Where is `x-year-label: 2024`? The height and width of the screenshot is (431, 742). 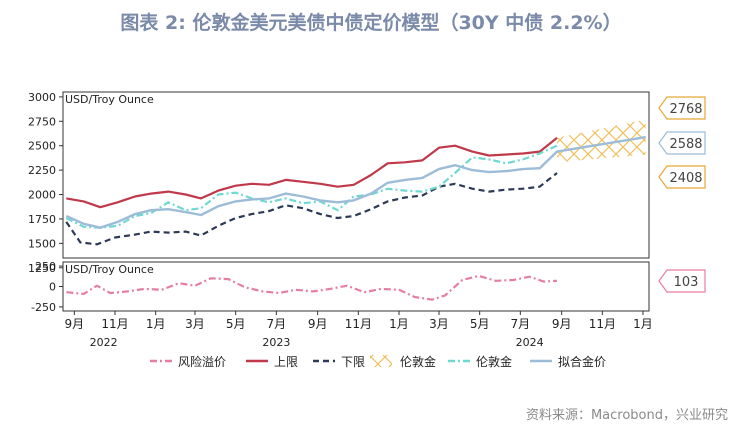
x-year-label: 2024 is located at coordinates (530, 342).